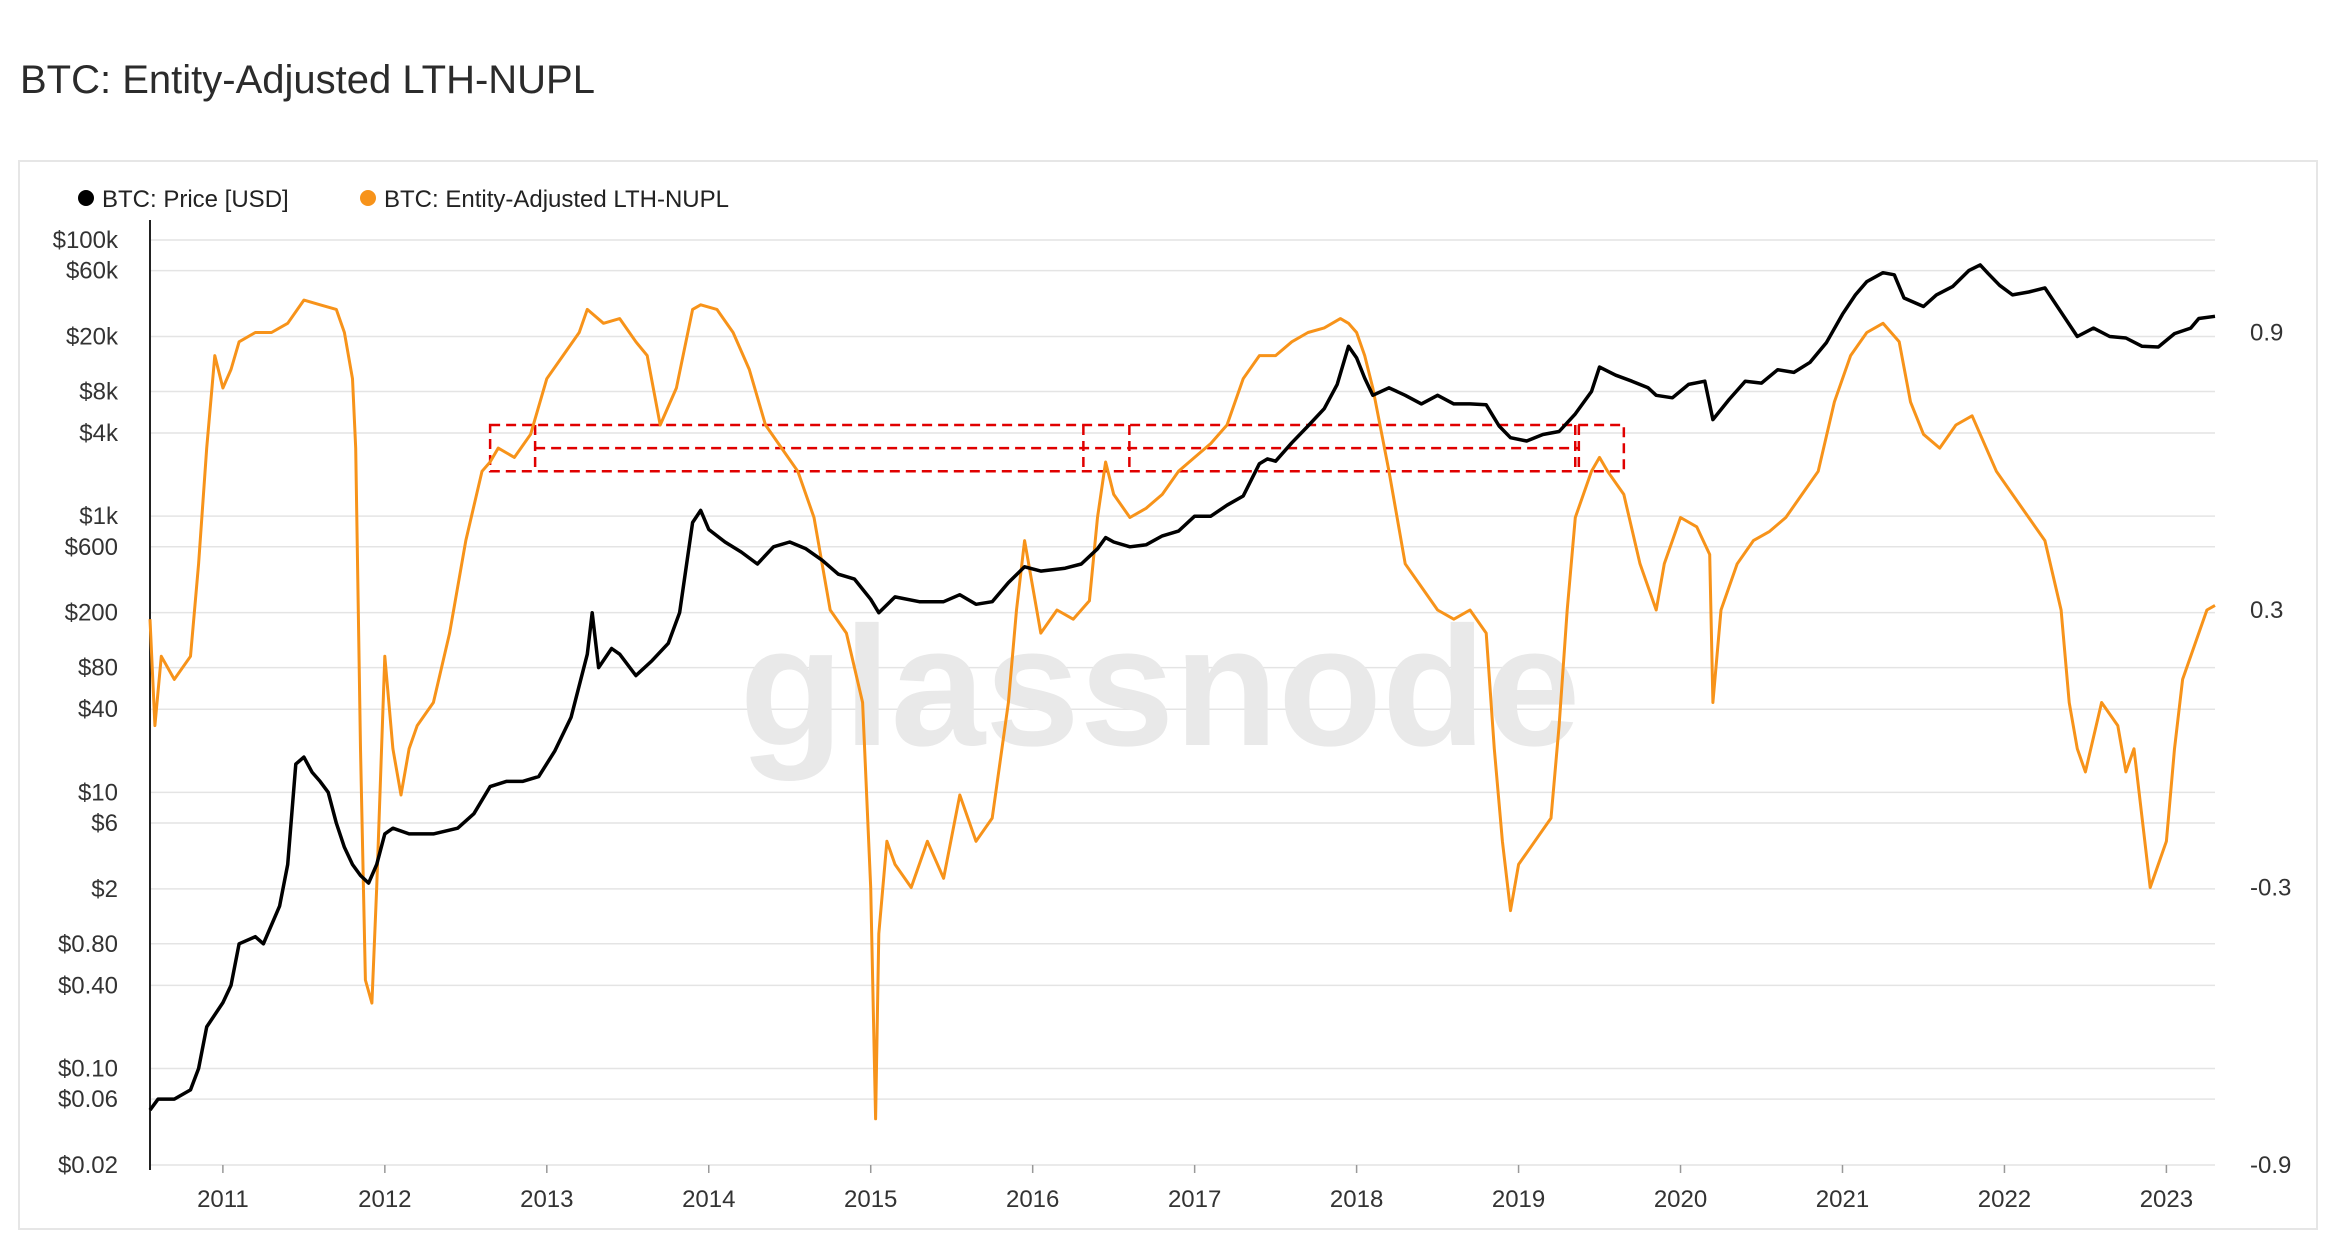  Describe the element at coordinates (2004, 1199) in the screenshot. I see `x-tick-label: 2022` at that location.